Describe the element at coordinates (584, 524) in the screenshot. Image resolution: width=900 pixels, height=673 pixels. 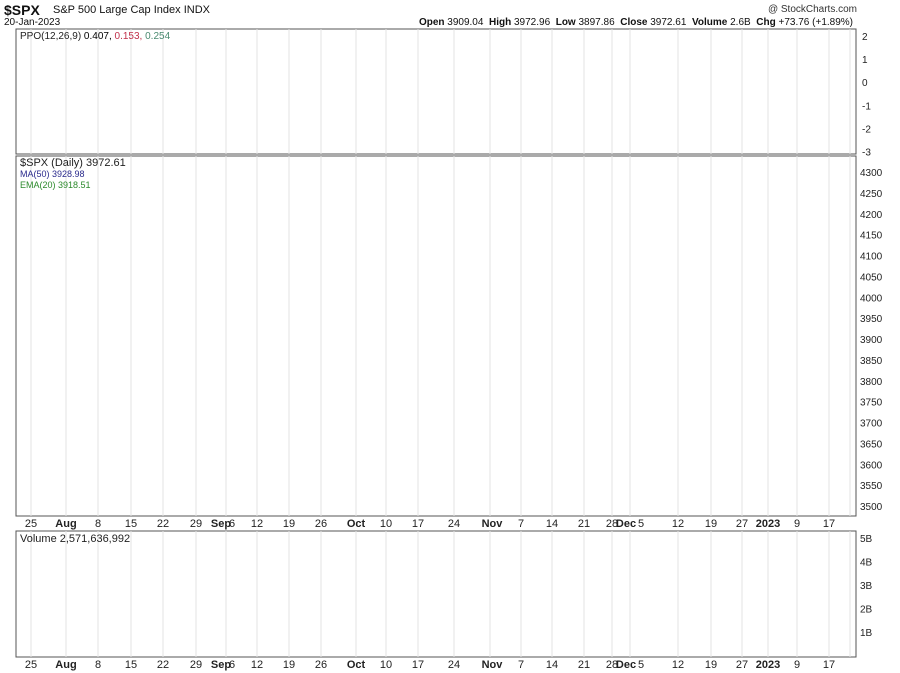
I see `x-tick-label: 21` at that location.